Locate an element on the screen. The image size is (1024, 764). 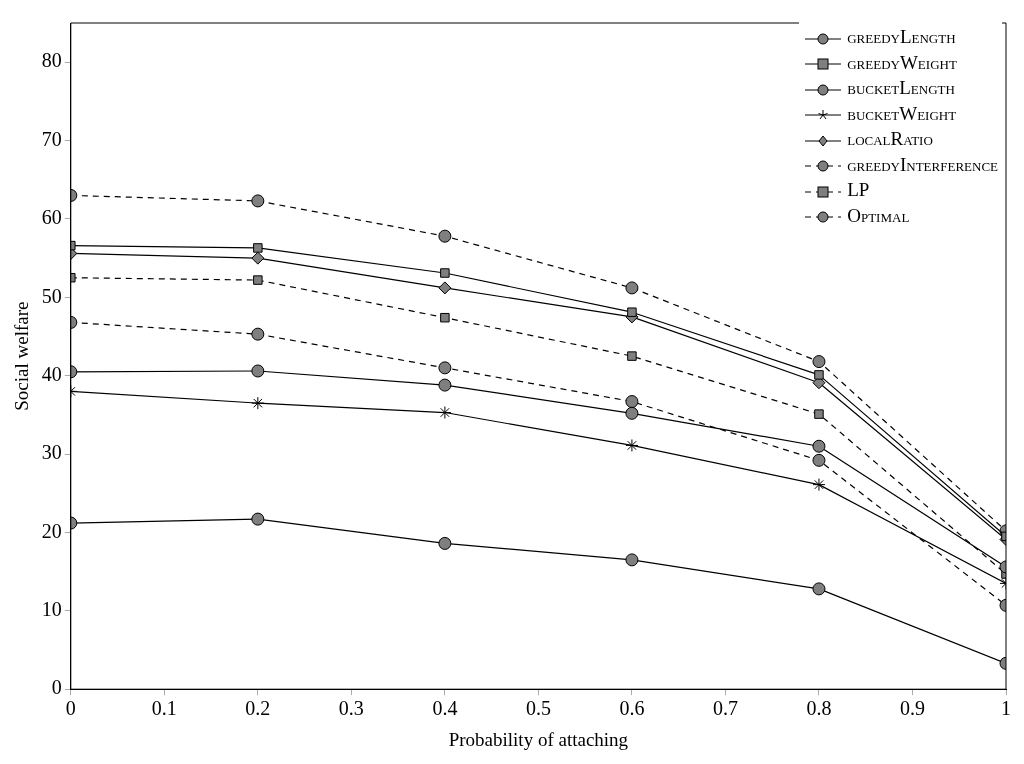
x-tick-label: 1 is located at coordinates (1006, 708).